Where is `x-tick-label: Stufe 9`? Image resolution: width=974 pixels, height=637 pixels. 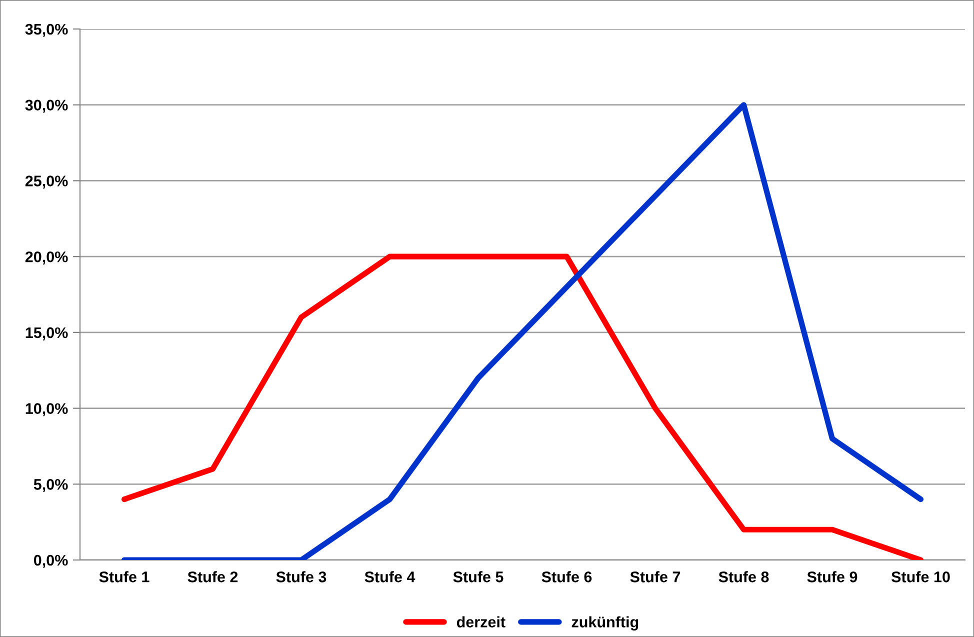
x-tick-label: Stufe 9 is located at coordinates (832, 576).